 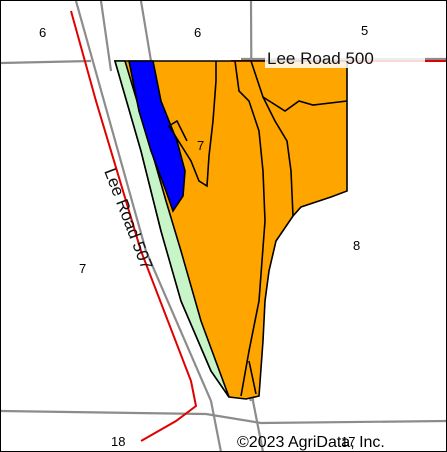 What do you see at coordinates (223, 417) in the screenshot?
I see `section-line-bottom` at bounding box center [223, 417].